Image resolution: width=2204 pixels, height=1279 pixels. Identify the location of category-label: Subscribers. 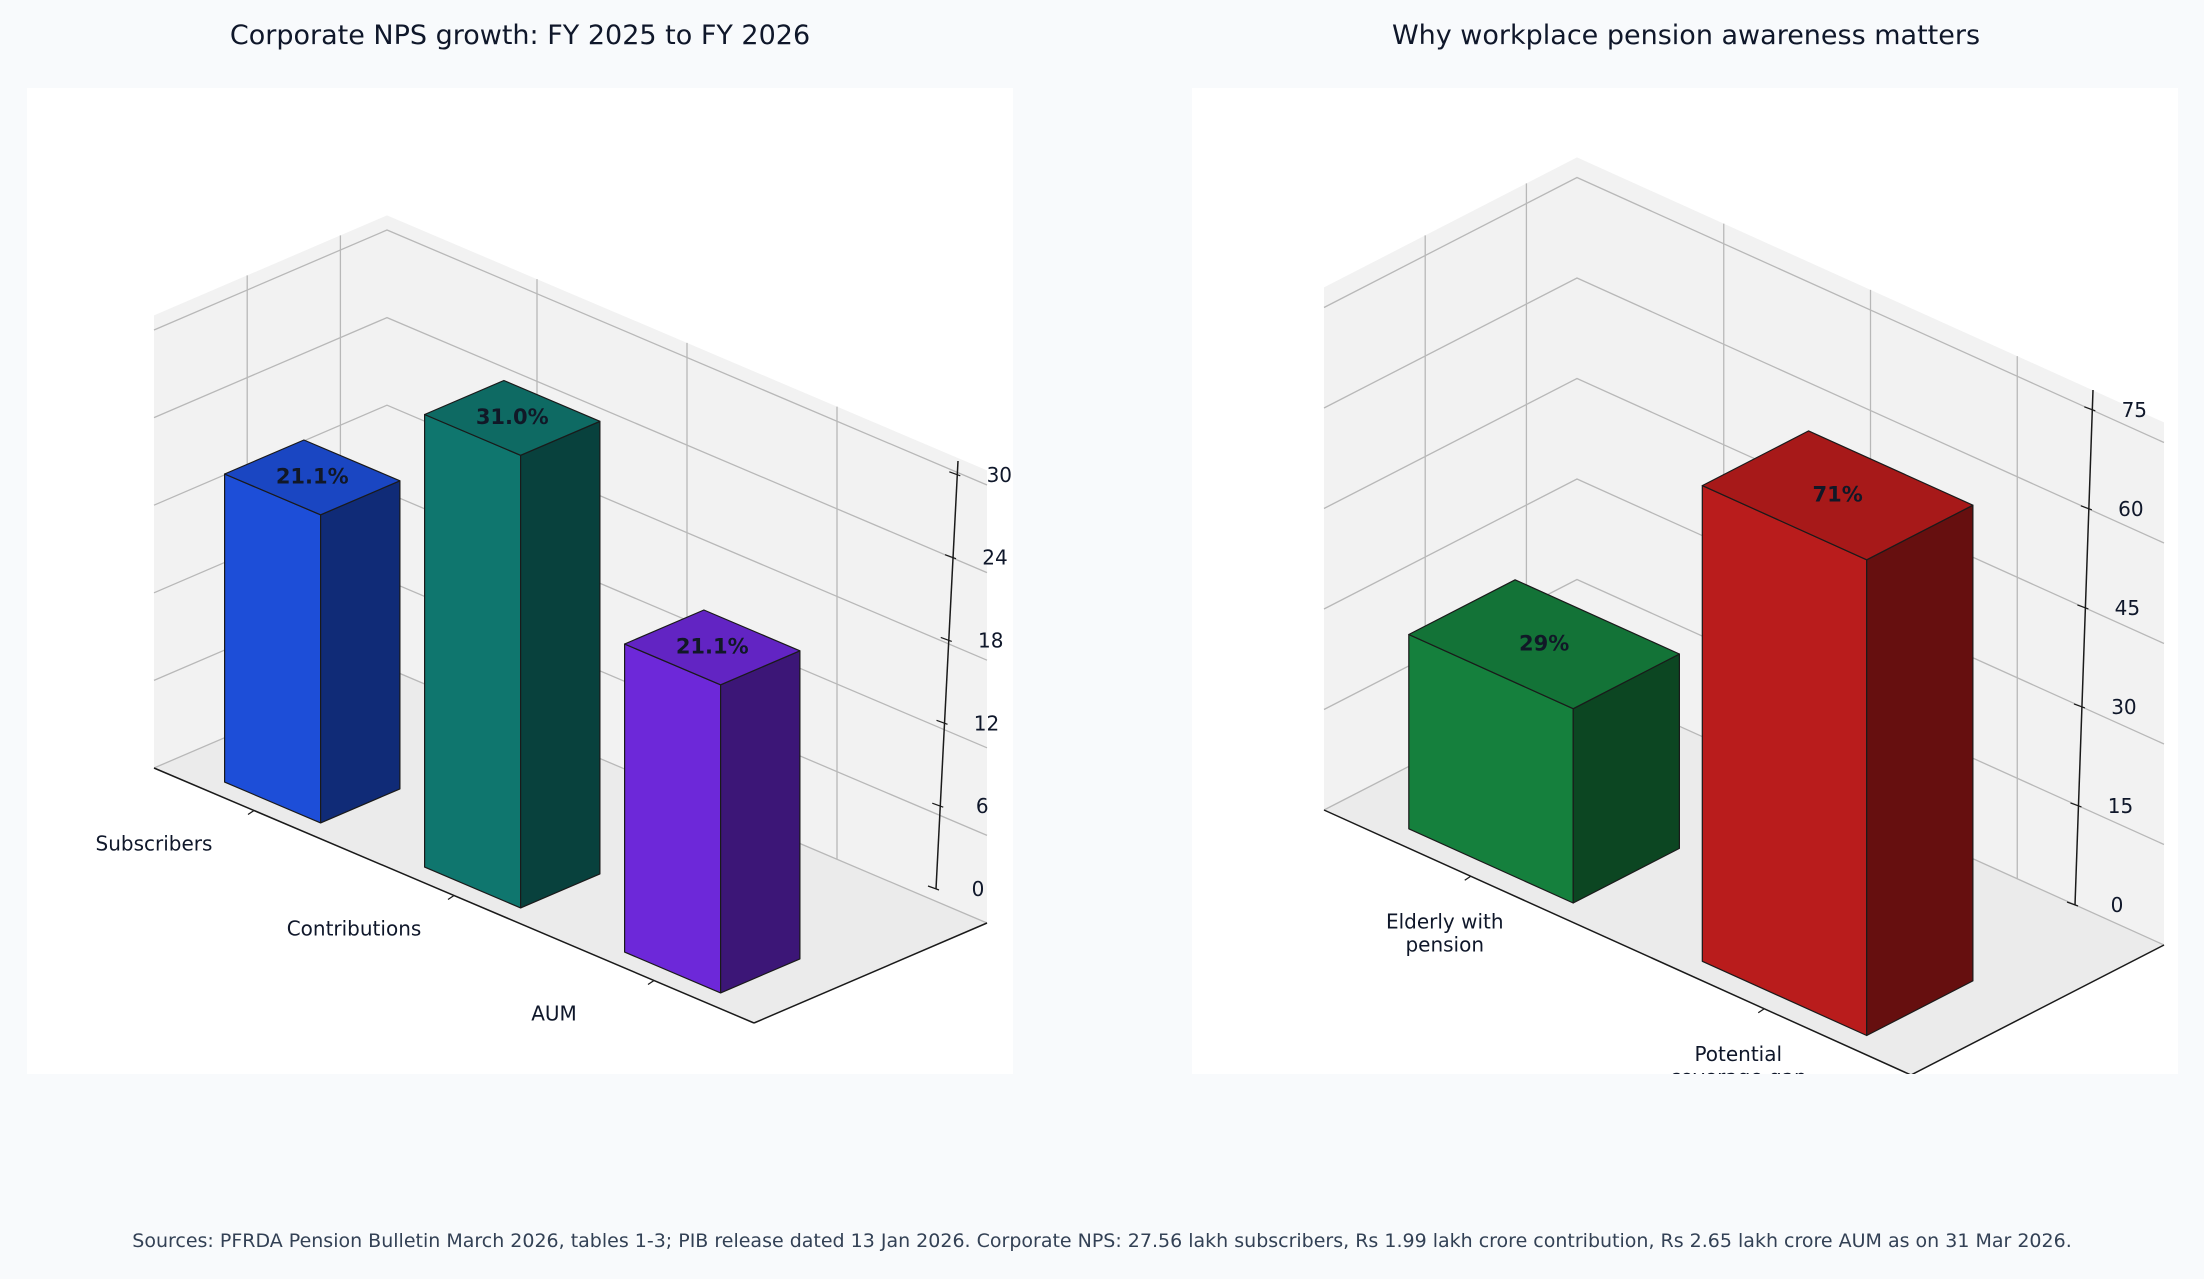
(154, 844).